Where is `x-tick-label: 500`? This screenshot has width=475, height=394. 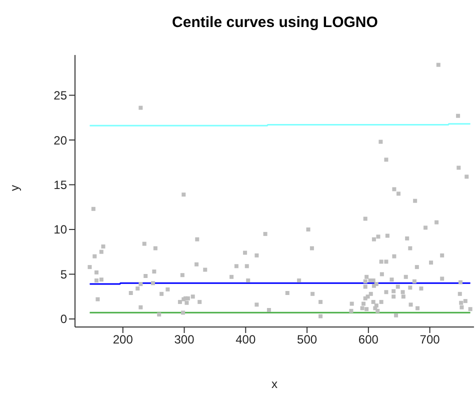 x-tick-label: 500 is located at coordinates (307, 339).